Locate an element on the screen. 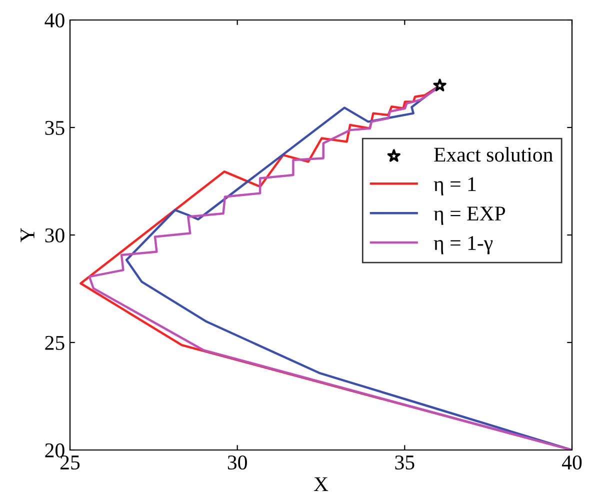  legend-label: η = 1-γ is located at coordinates (463, 245).